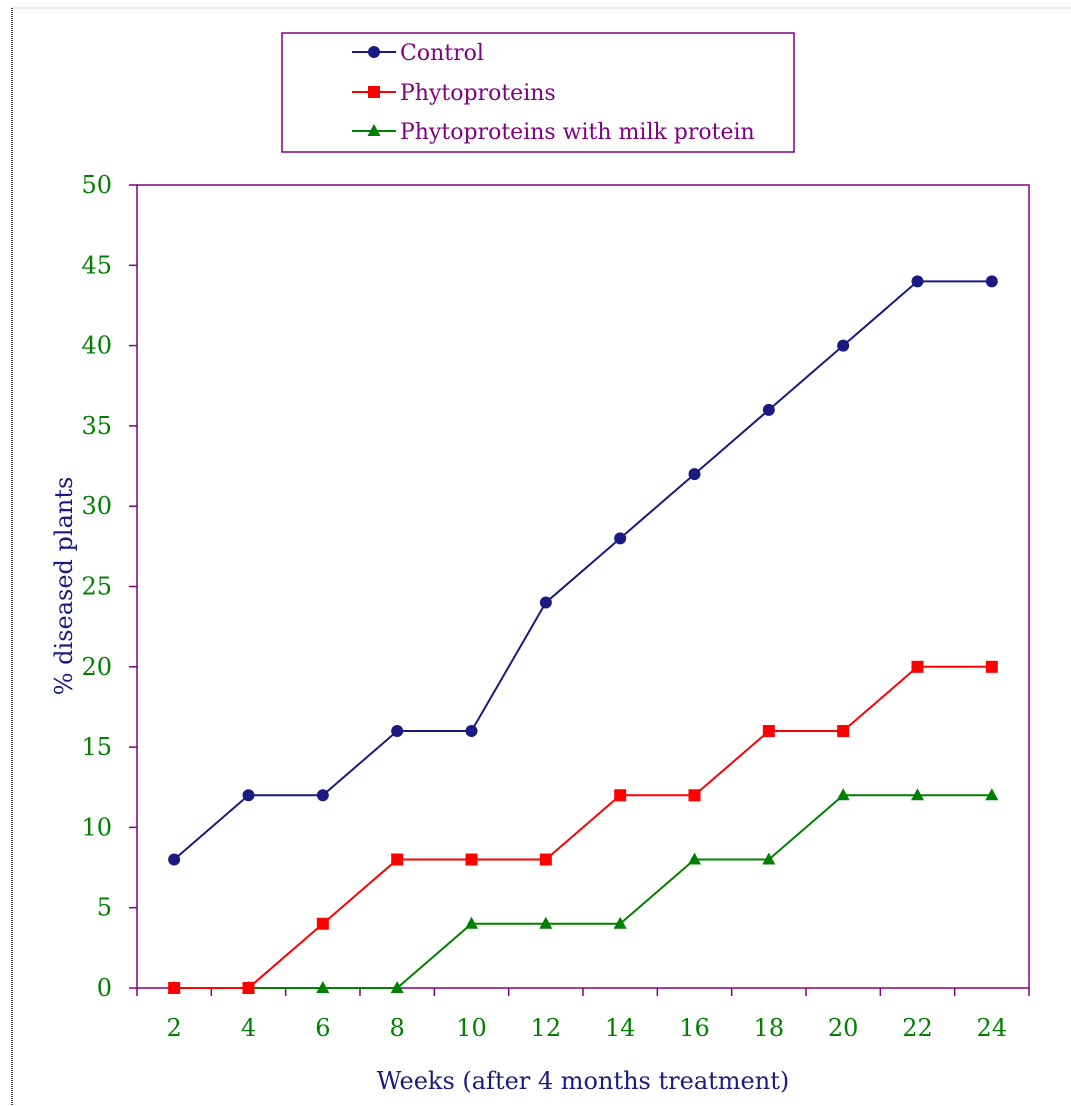  I want to click on legend-label: Control, so click(442, 53).